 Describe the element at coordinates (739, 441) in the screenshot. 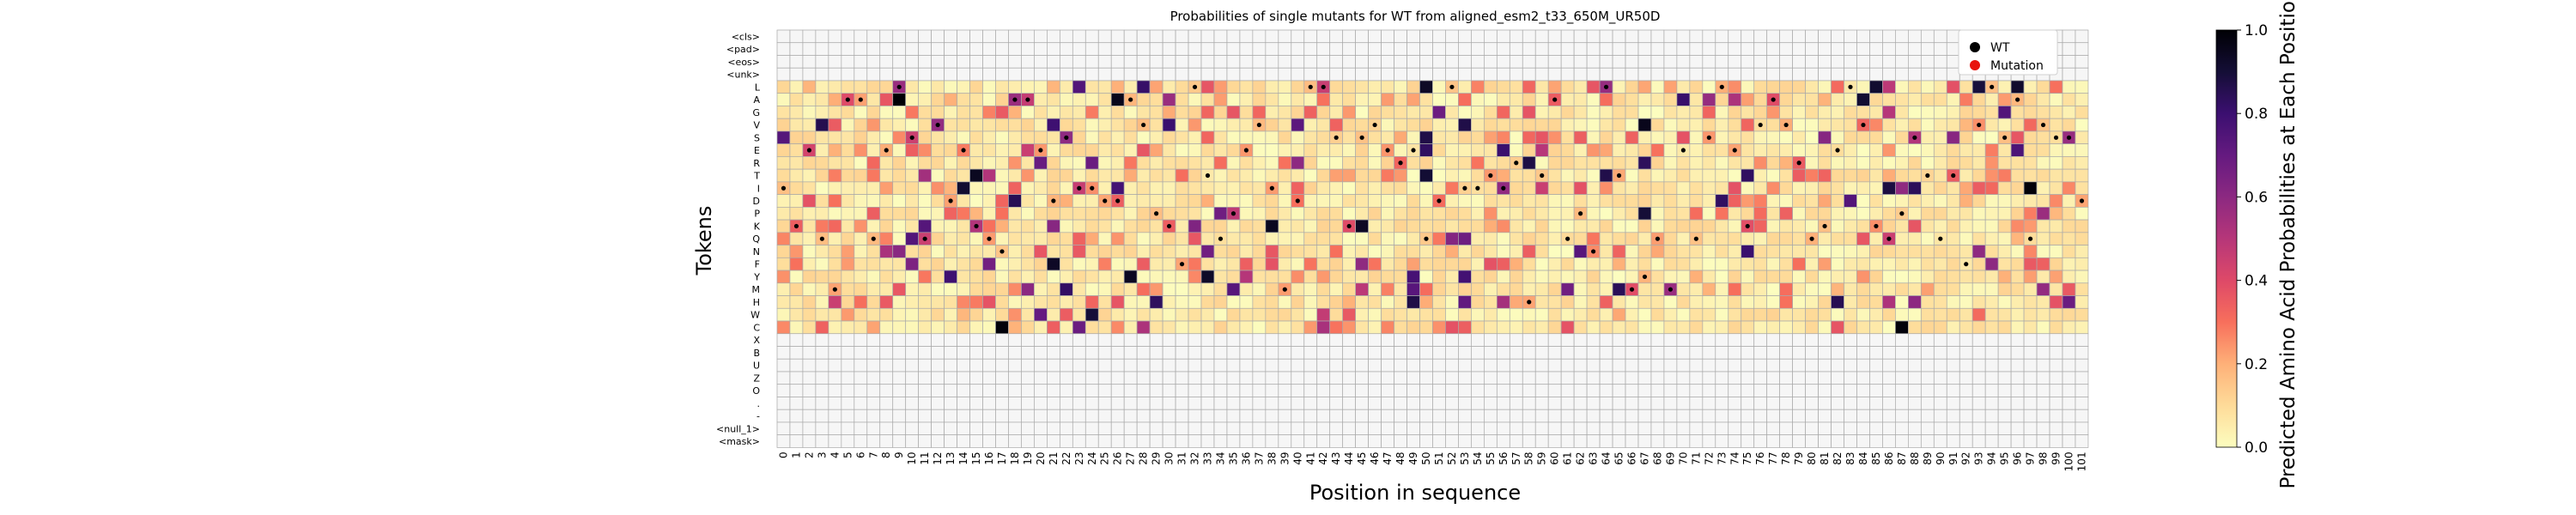

I see `y-tick-label: <mask>` at that location.